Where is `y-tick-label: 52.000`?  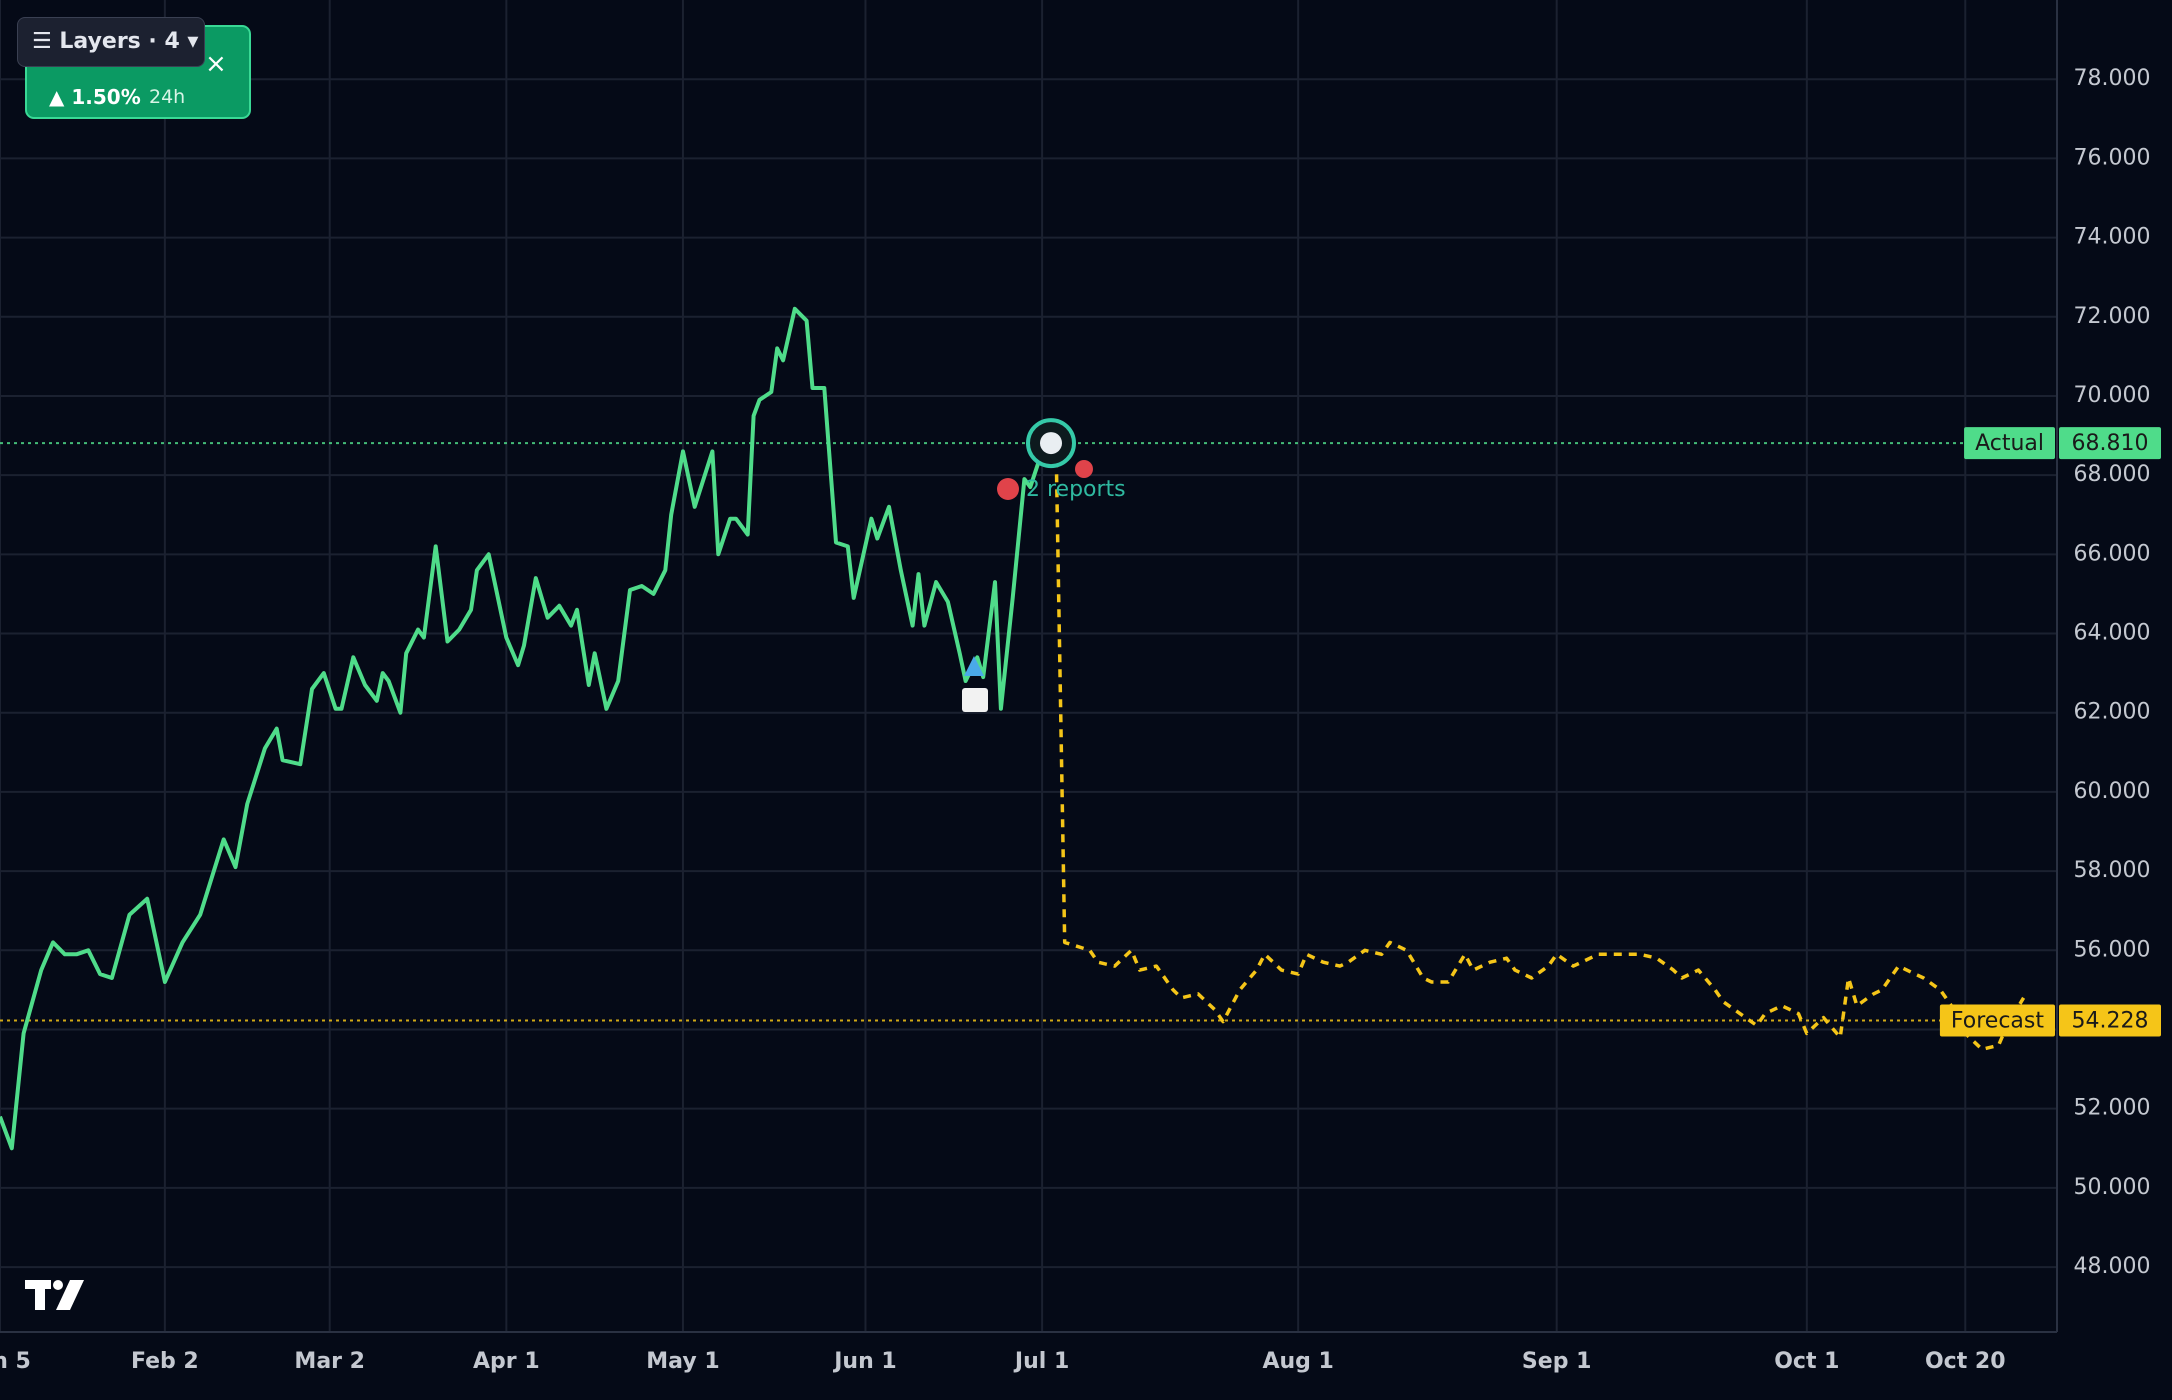 y-tick-label: 52.000 is located at coordinates (2112, 1108).